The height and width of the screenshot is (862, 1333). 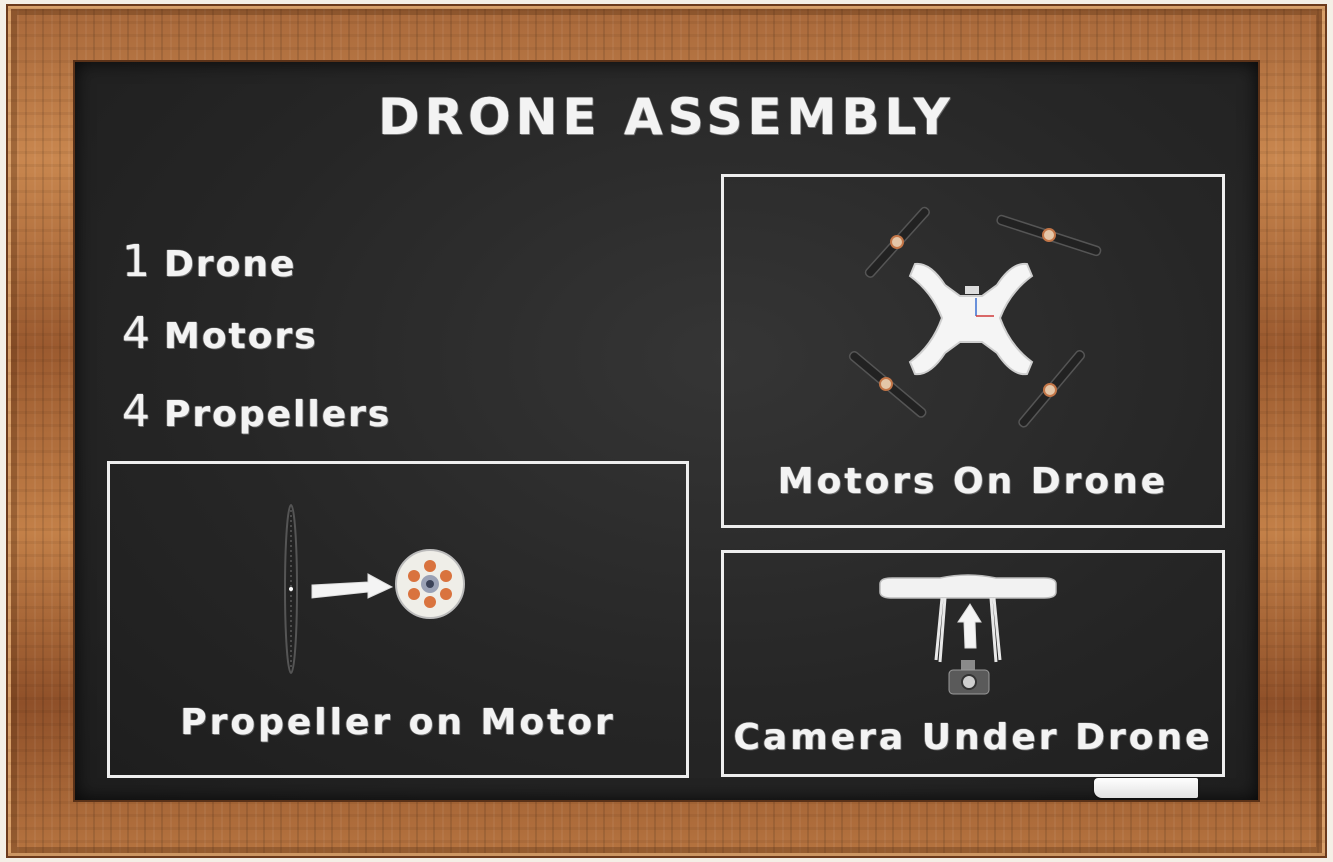 I want to click on item-count: 1, so click(x=137, y=261).